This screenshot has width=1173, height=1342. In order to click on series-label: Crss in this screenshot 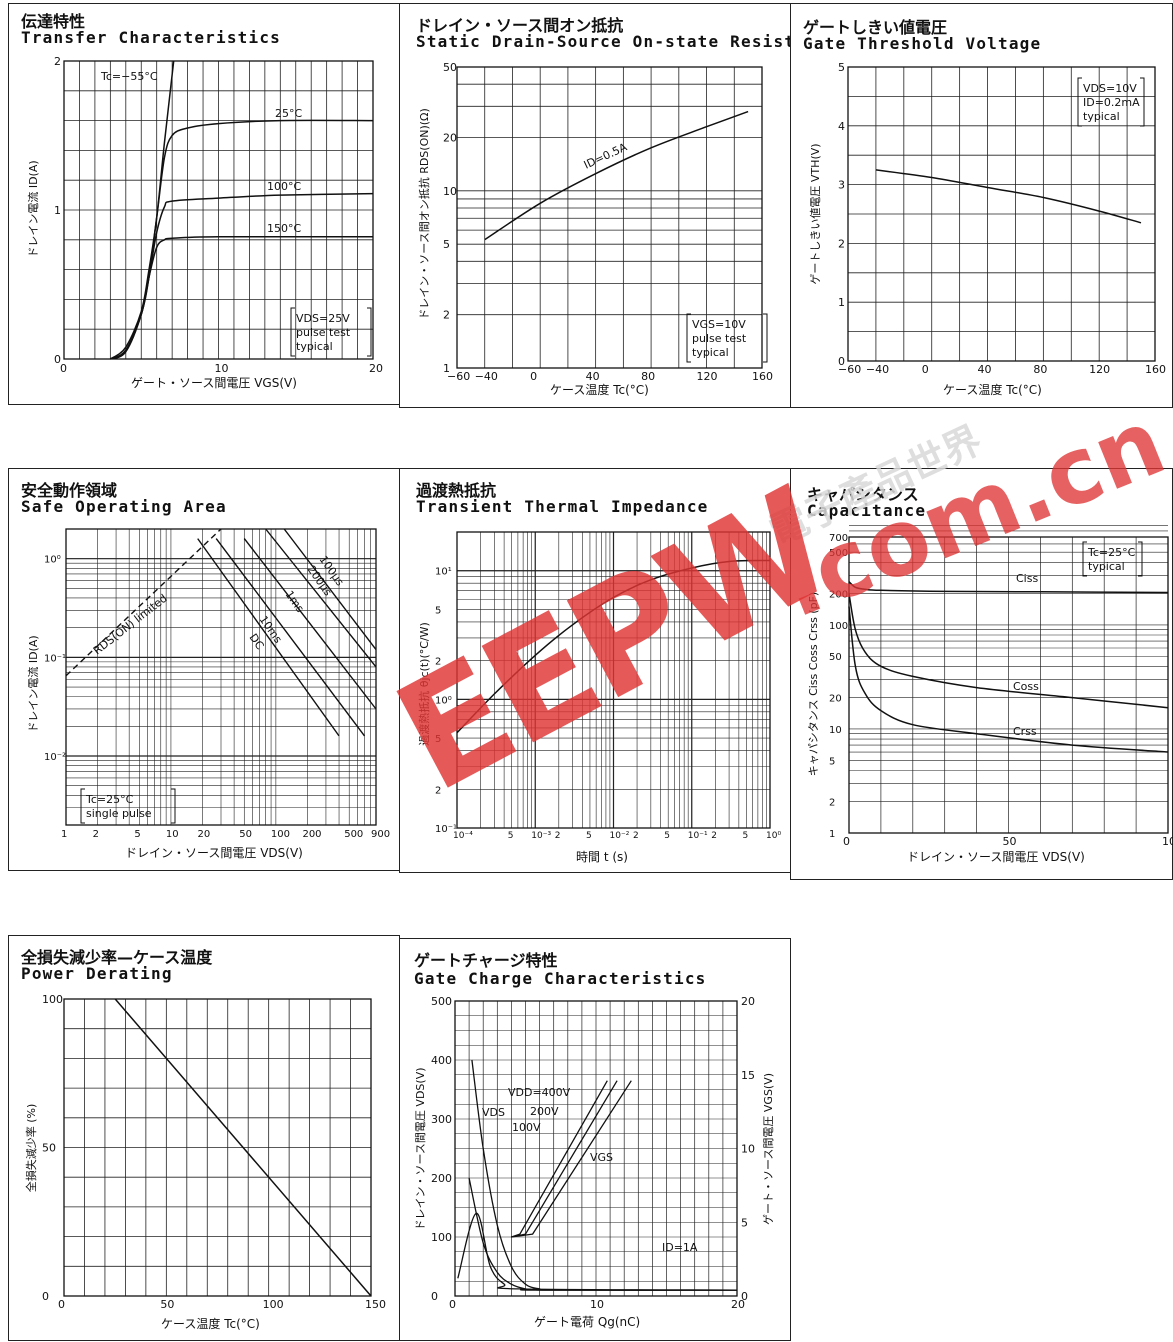, I will do `click(1025, 731)`.